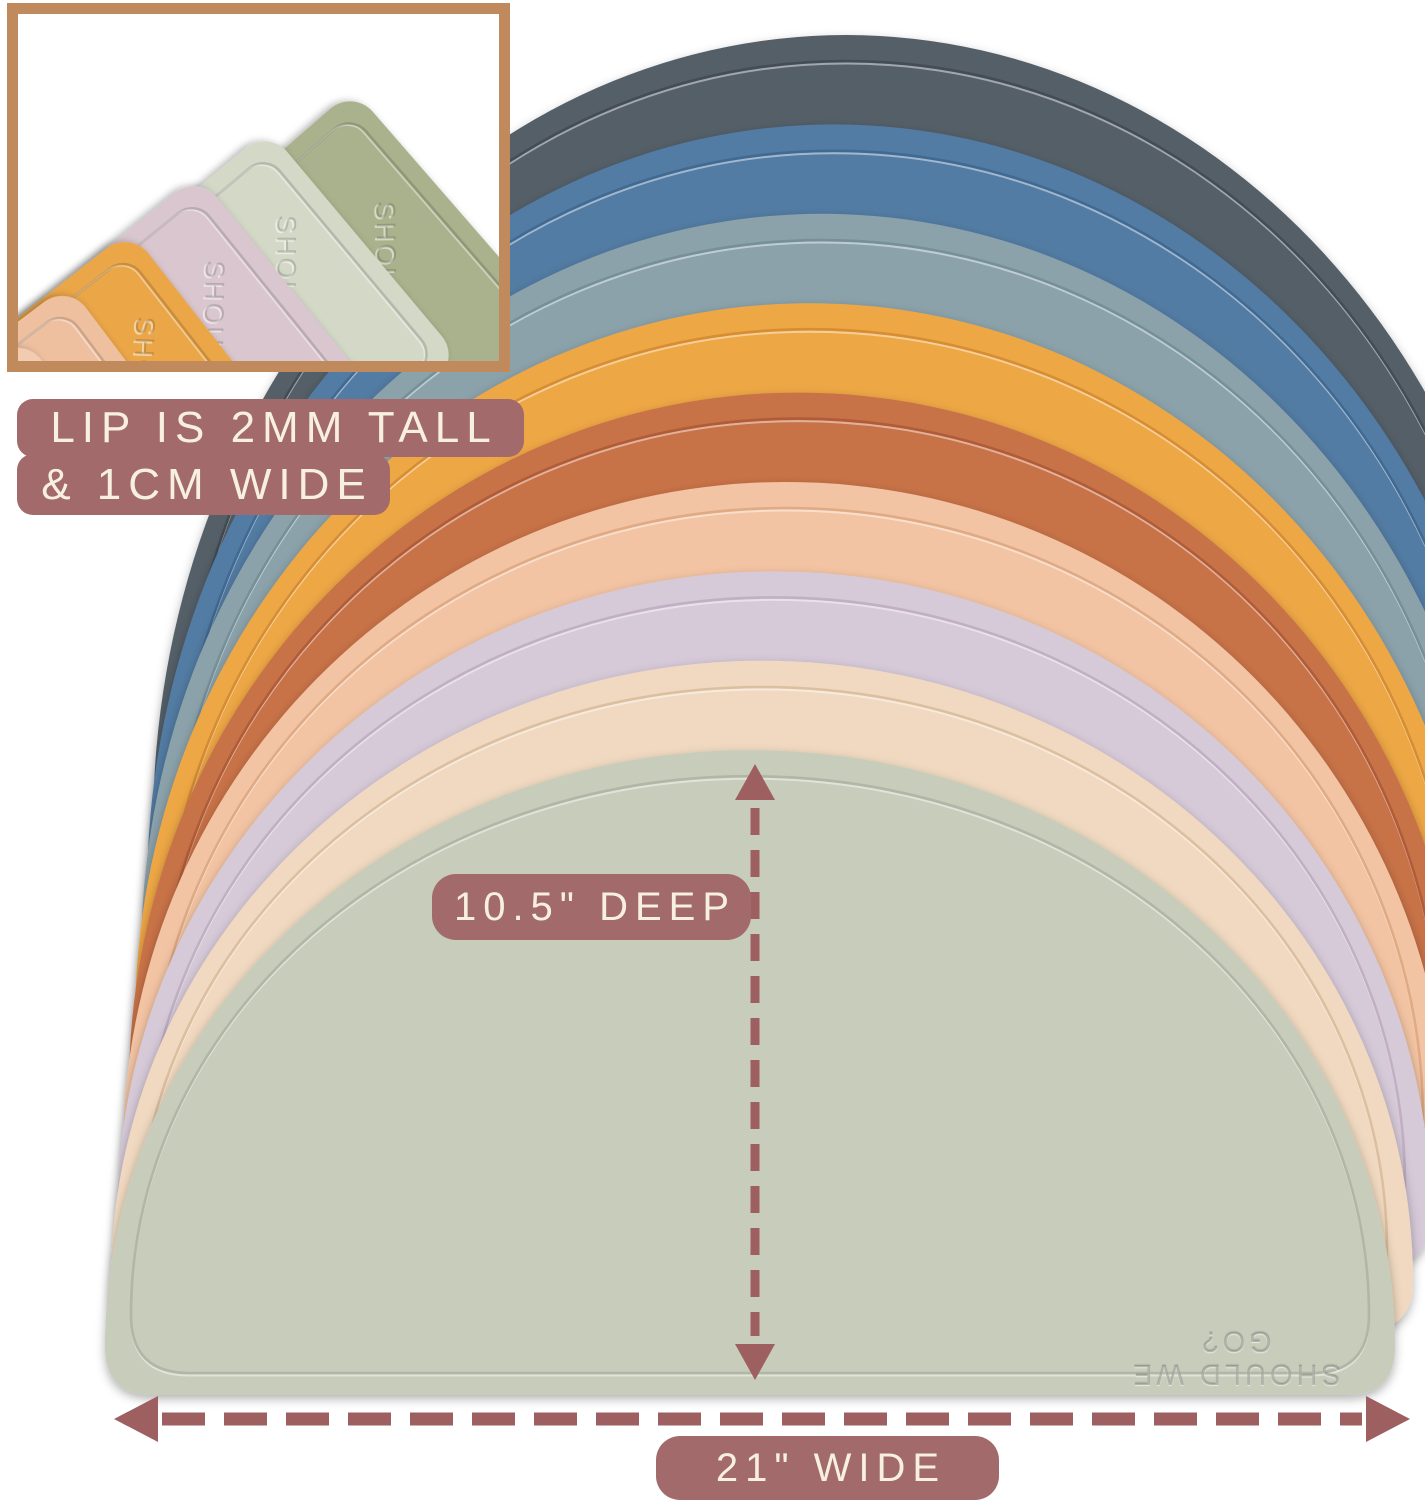 This screenshot has height=1500, width=1425. What do you see at coordinates (1235, 1357) in the screenshot?
I see `embossed-brand-text: SHOULD WE GO?` at bounding box center [1235, 1357].